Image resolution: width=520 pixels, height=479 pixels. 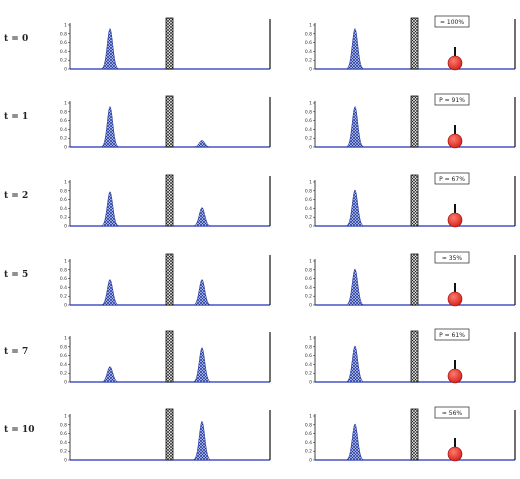 I want to click on panel-right-row-0: 1 0.8 0.6 0.4 0.2 0 = 100%, so click(x=410, y=44).